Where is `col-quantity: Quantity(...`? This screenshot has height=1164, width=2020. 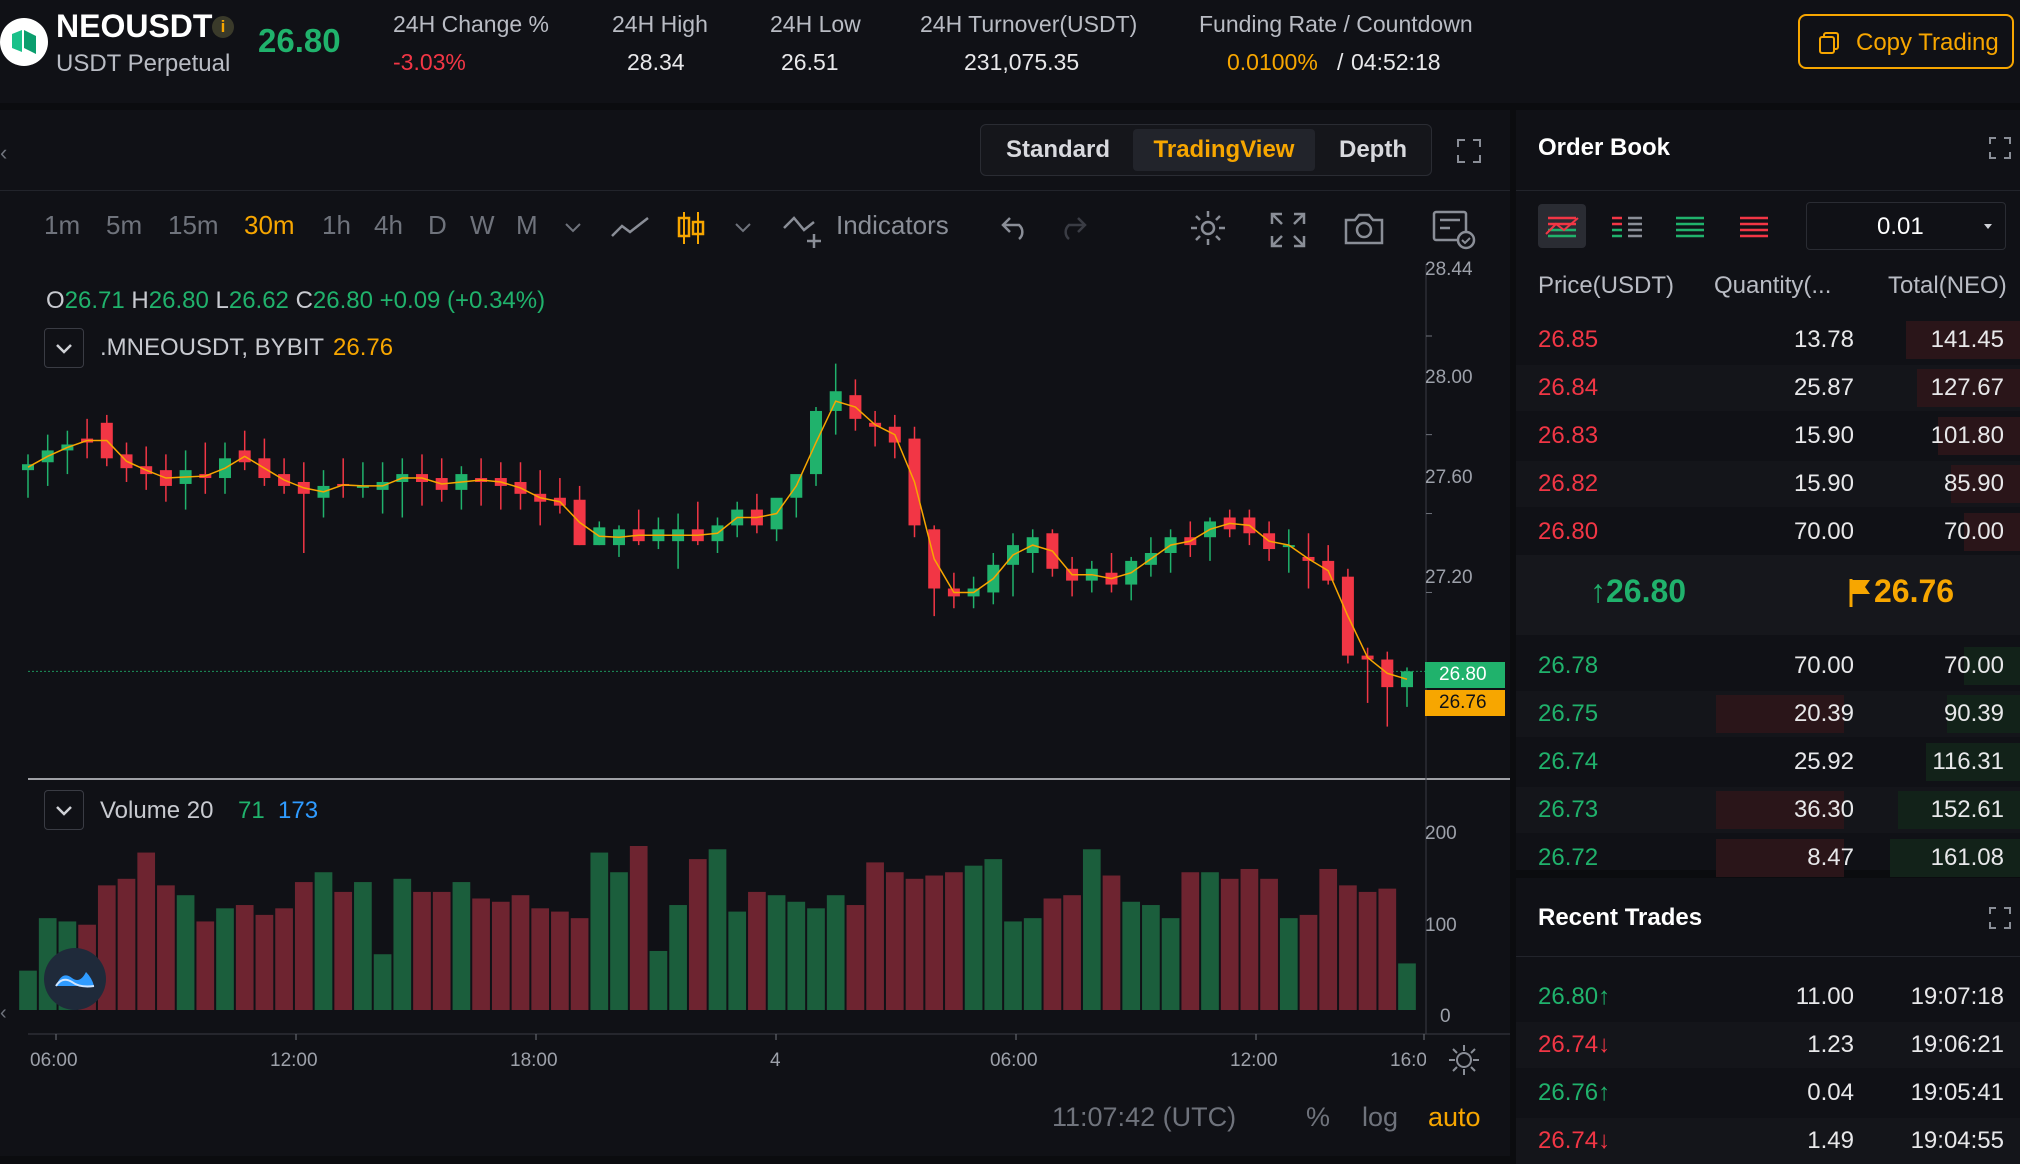 col-quantity: Quantity(... is located at coordinates (1773, 285).